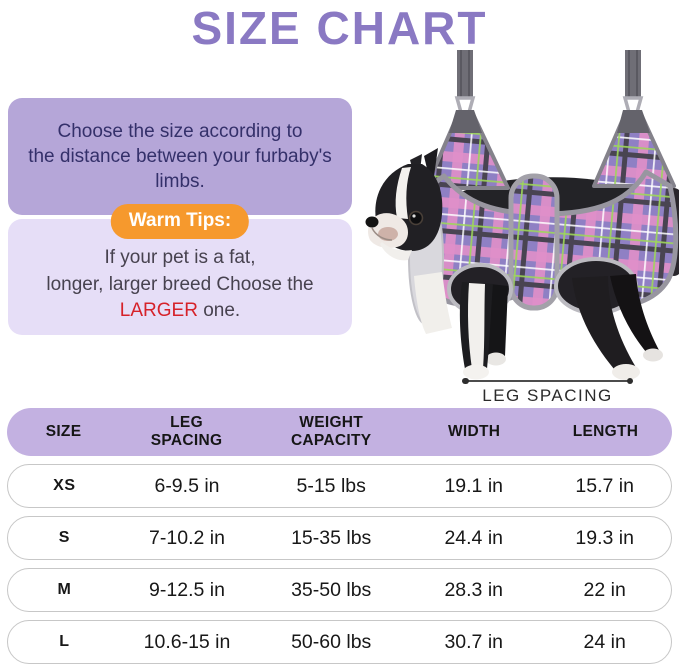 Image resolution: width=679 pixels, height=666 pixels. Describe the element at coordinates (187, 589) in the screenshot. I see `value-cell: 9-12.5 in` at that location.